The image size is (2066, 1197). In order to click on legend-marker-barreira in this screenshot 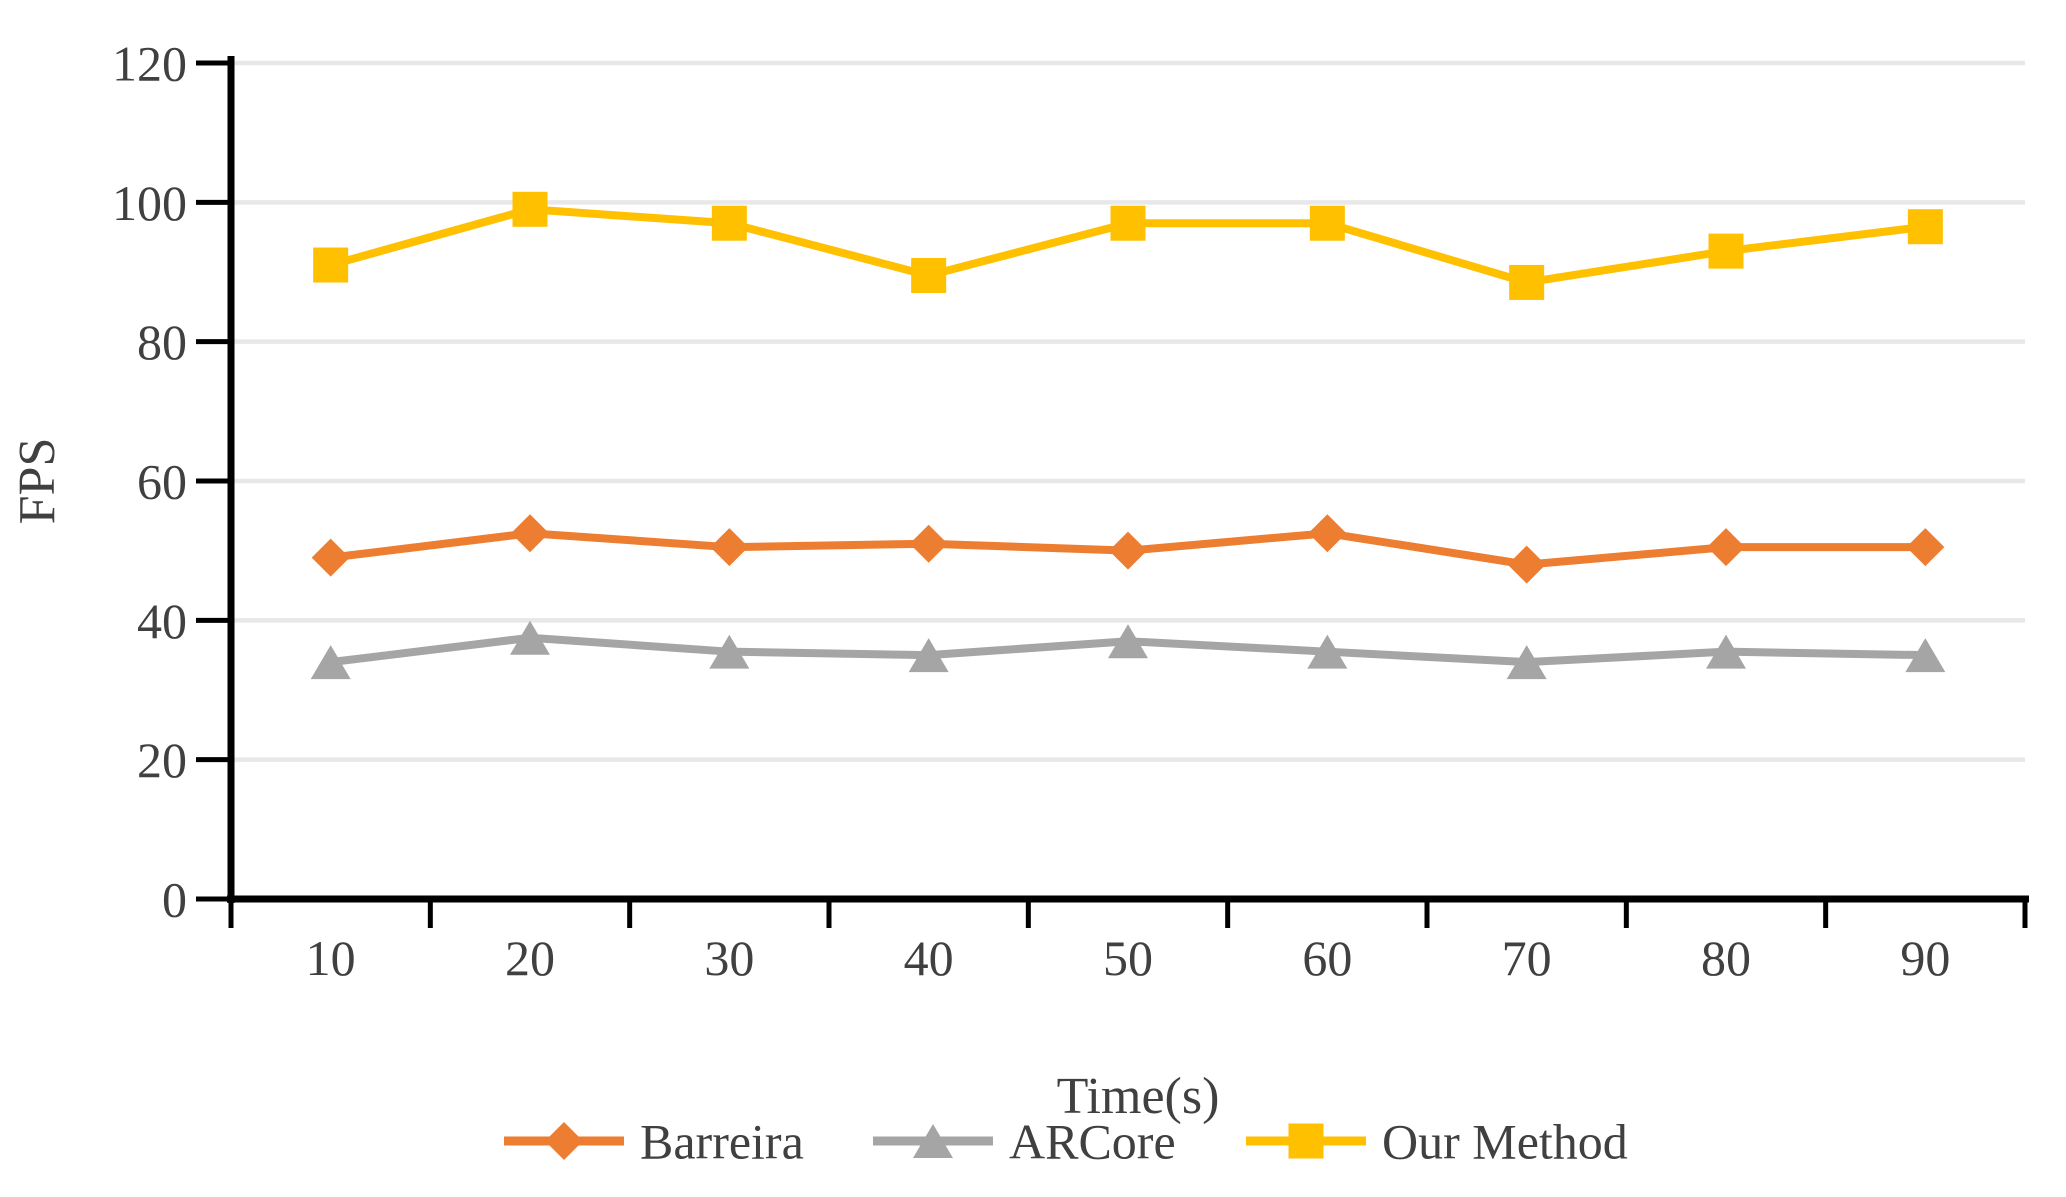, I will do `click(564, 1141)`.